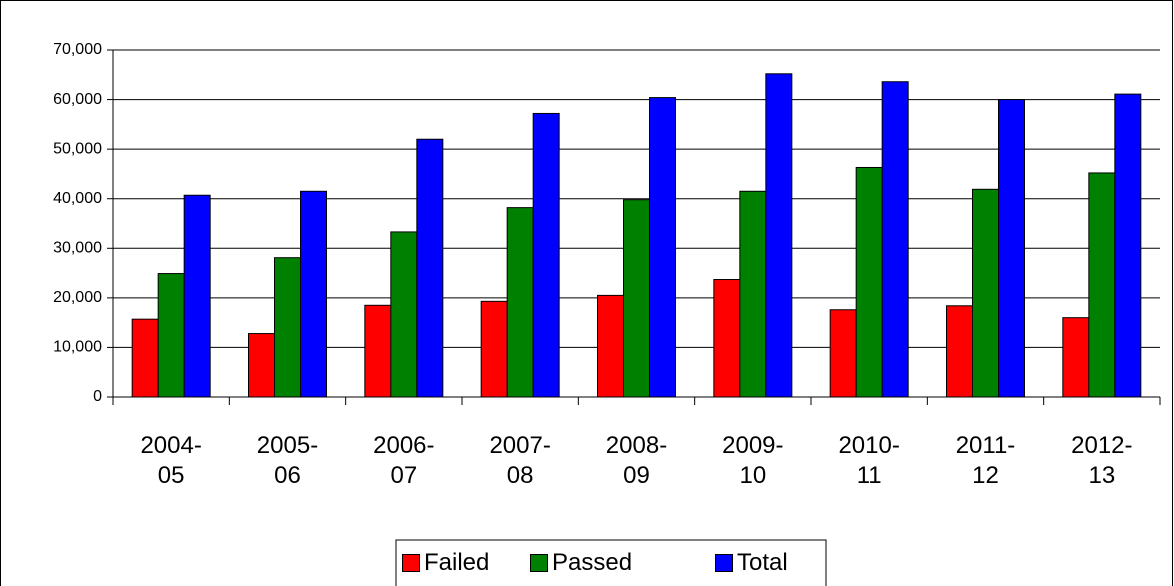  Describe the element at coordinates (171, 460) in the screenshot. I see `x-tick-label: 2004- 05` at that location.